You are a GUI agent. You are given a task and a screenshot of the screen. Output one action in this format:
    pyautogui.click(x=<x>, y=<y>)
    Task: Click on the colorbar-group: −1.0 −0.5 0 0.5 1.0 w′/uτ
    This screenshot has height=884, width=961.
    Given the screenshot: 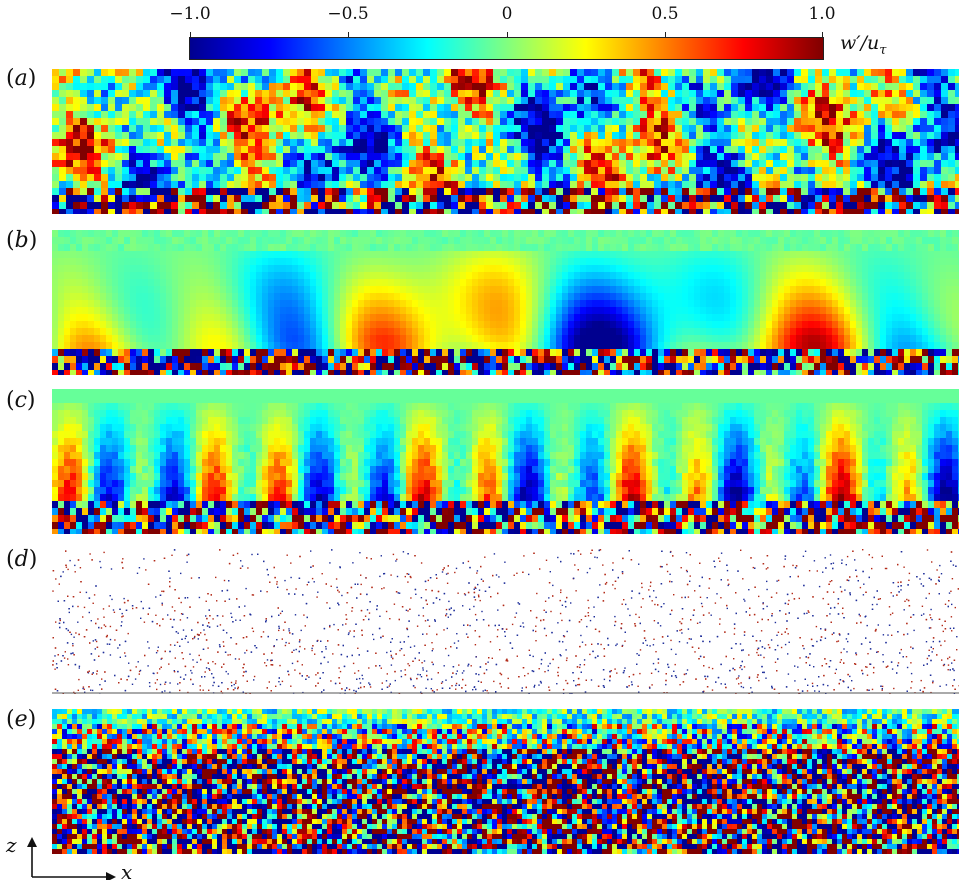 What is the action you would take?
    pyautogui.click(x=480, y=35)
    